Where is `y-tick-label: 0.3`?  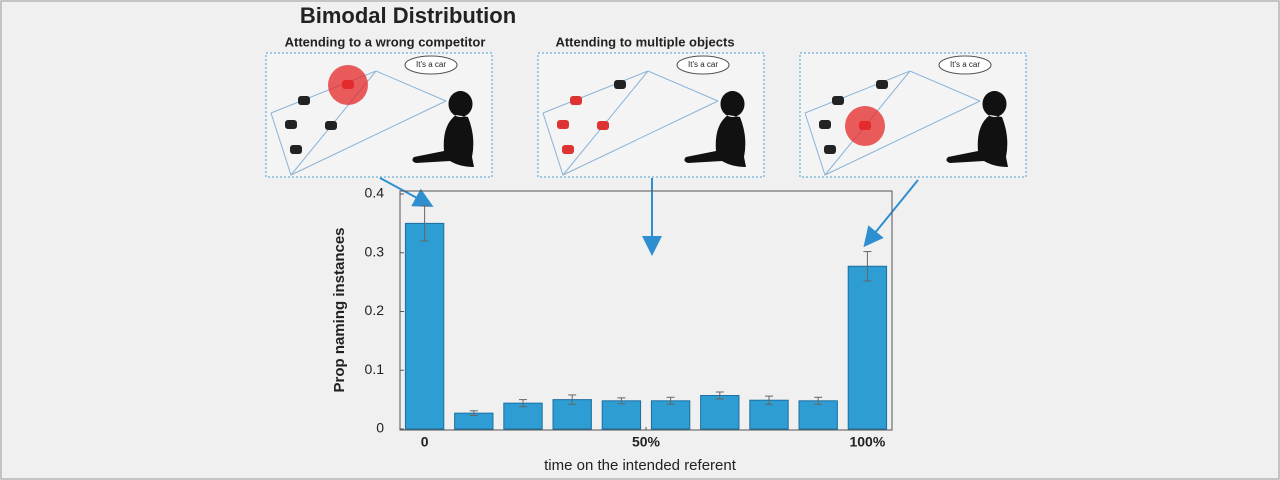
y-tick-label: 0.3 is located at coordinates (375, 251).